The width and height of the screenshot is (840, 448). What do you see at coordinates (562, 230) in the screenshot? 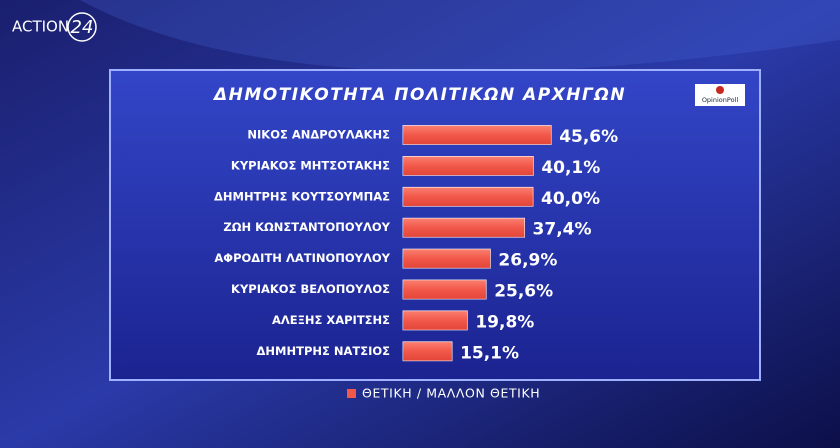
I see `value-label: 37,4%` at bounding box center [562, 230].